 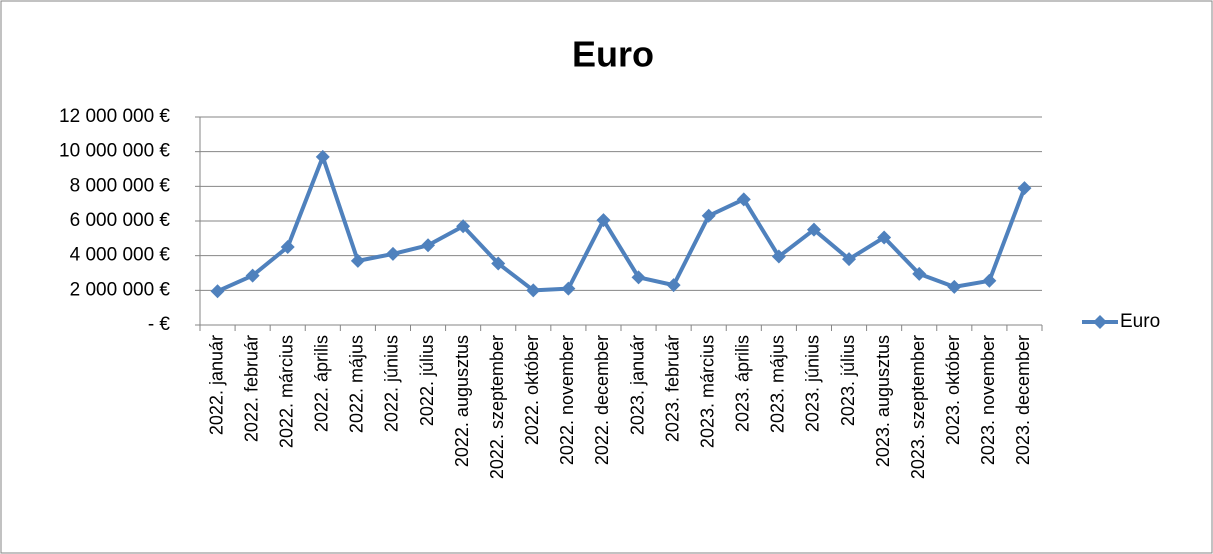 I want to click on x-tick-label: 2022. január, so click(x=216, y=385).